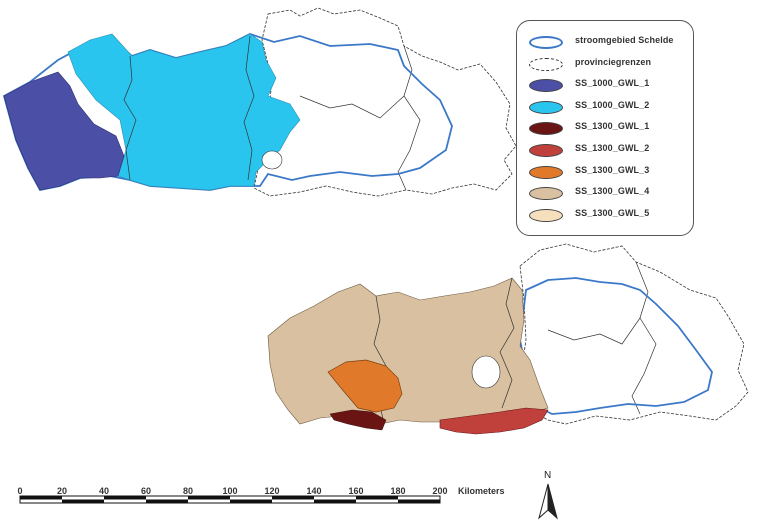 The height and width of the screenshot is (527, 768). Describe the element at coordinates (313, 491) in the screenshot. I see `scale-tick-label: 140` at that location.